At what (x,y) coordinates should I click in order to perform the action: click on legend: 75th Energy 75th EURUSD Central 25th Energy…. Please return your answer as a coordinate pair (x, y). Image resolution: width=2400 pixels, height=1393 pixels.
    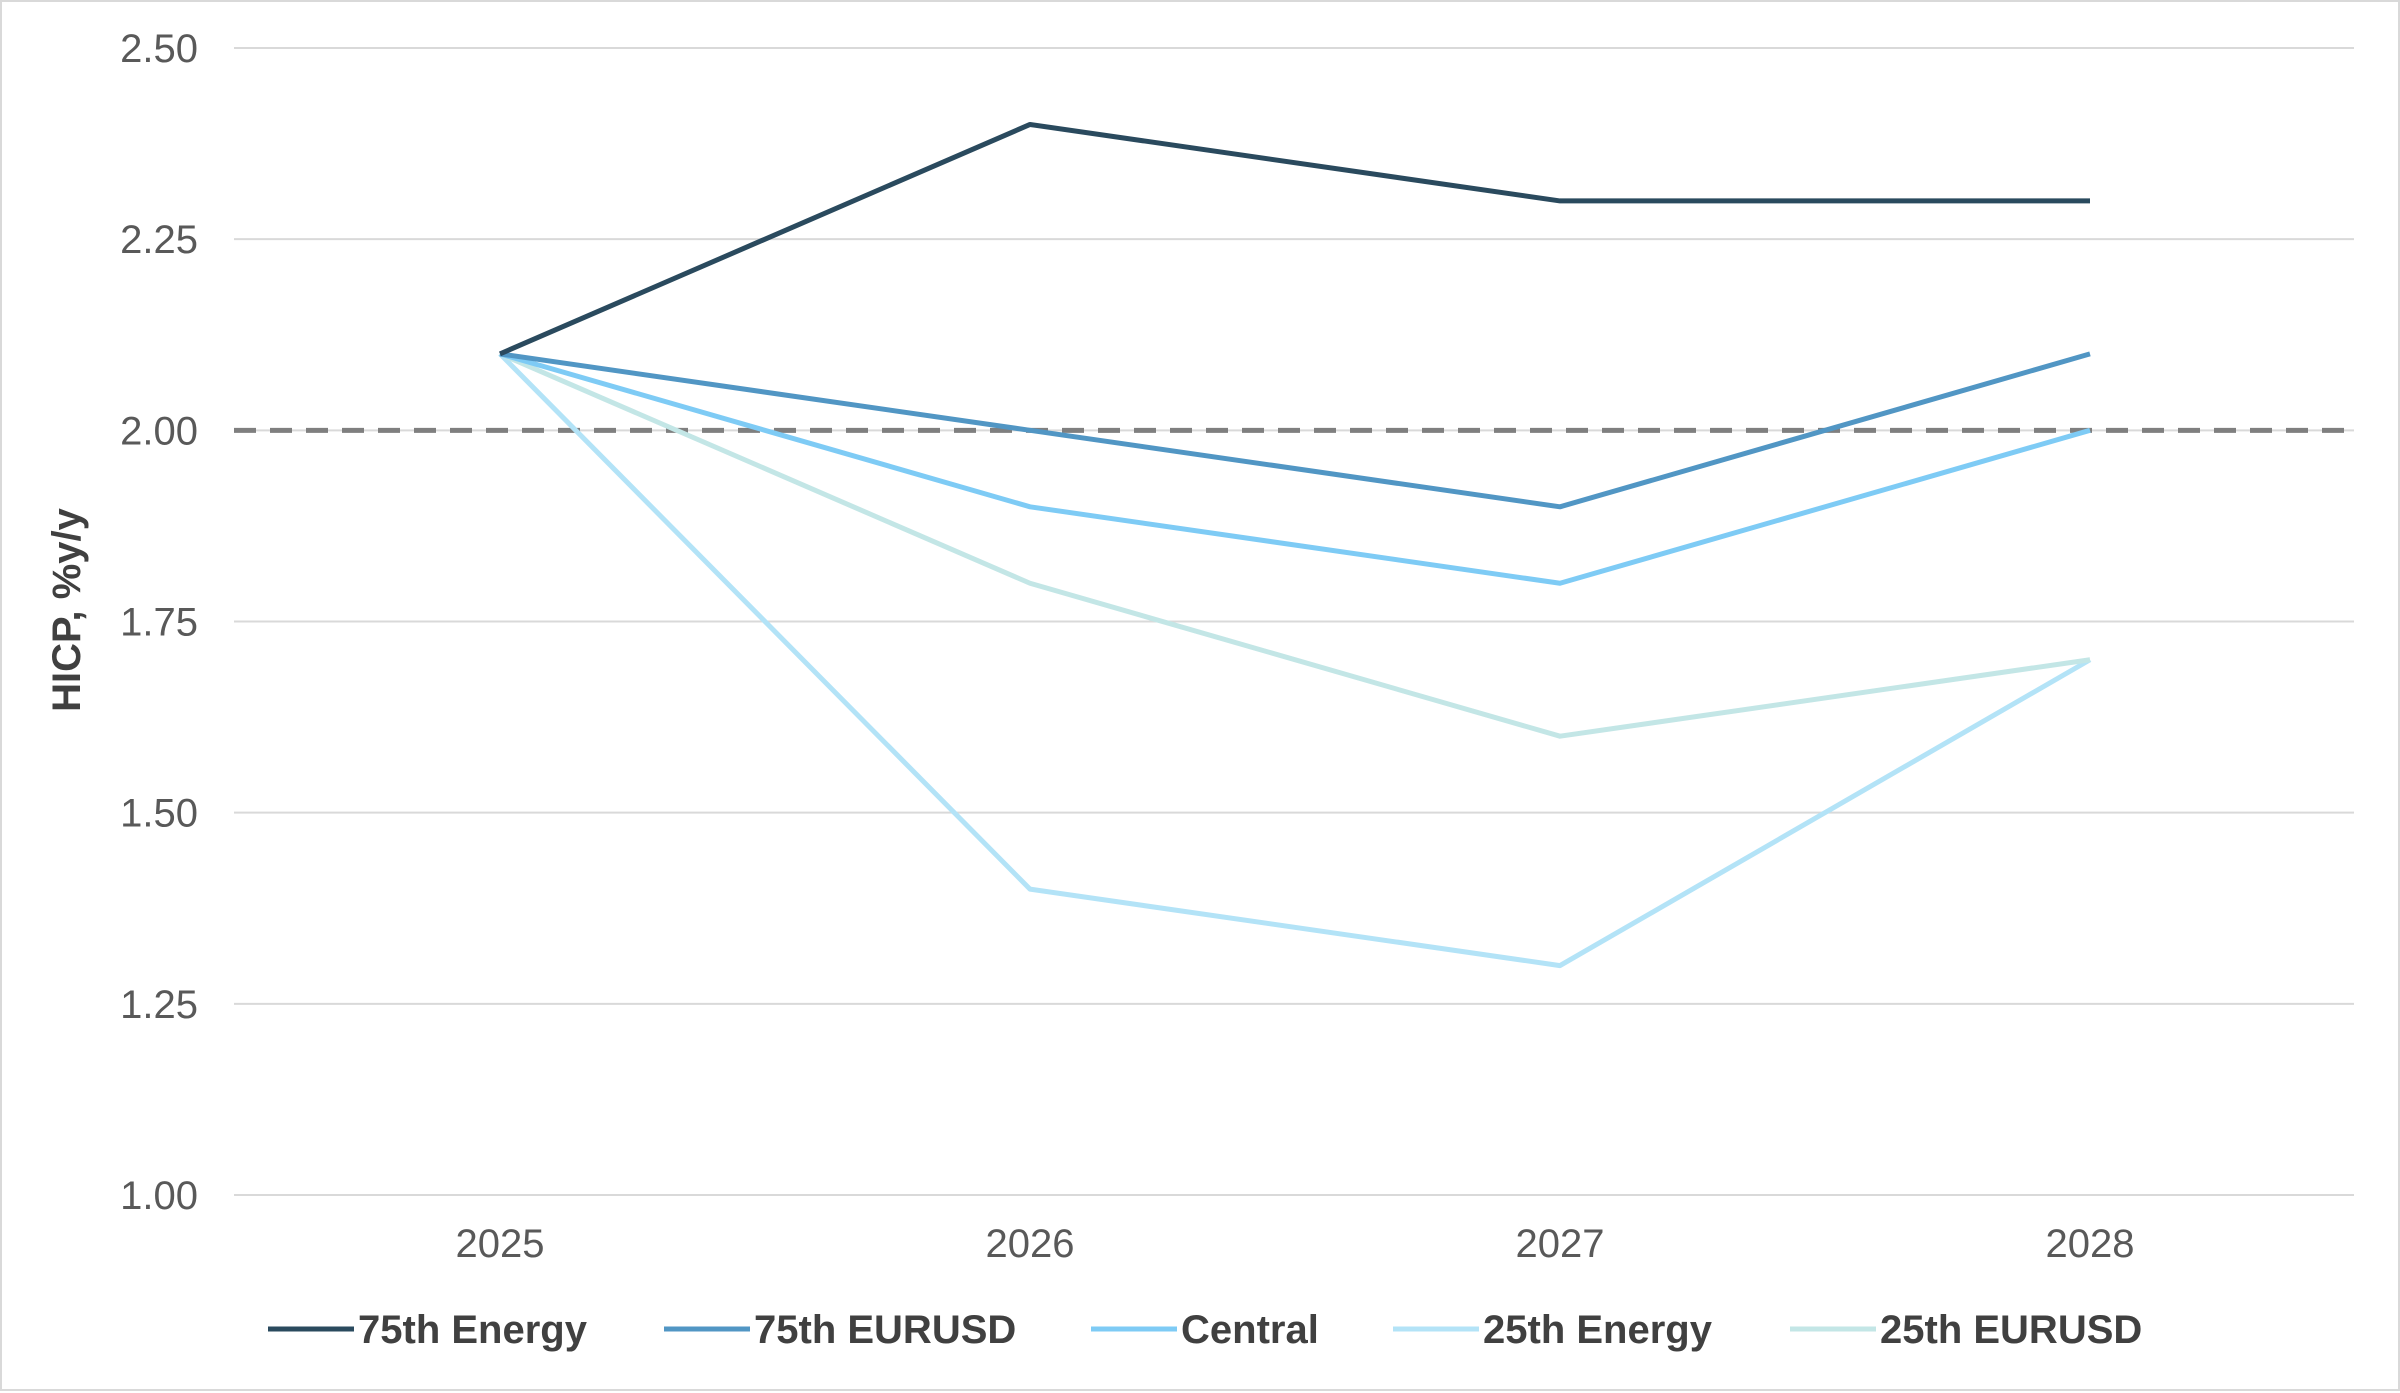
    Looking at the image, I should click on (1205, 1330).